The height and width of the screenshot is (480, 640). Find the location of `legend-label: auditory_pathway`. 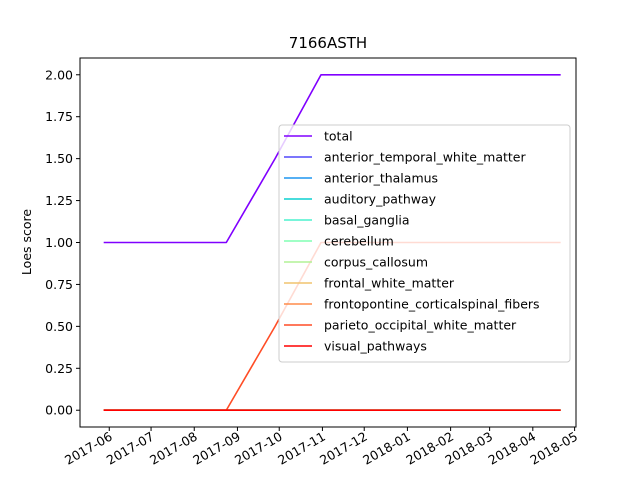

legend-label: auditory_pathway is located at coordinates (380, 199).